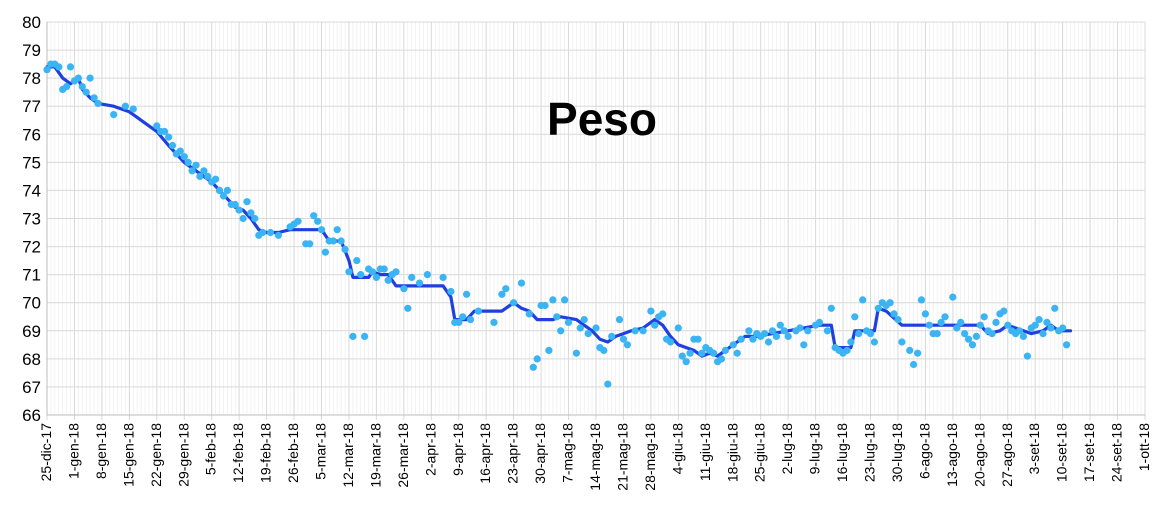 This screenshot has height=525, width=1159. What do you see at coordinates (705, 452) in the screenshot?
I see `x-tick-label: 11-giu-18` at bounding box center [705, 452].